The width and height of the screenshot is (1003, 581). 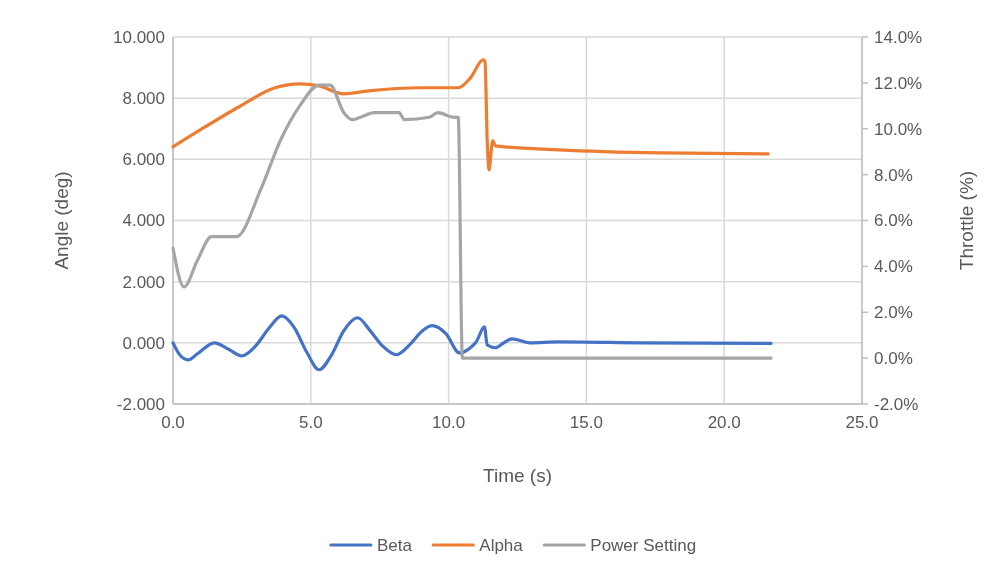 I want to click on x-tick-label: 10.0, so click(x=449, y=422).